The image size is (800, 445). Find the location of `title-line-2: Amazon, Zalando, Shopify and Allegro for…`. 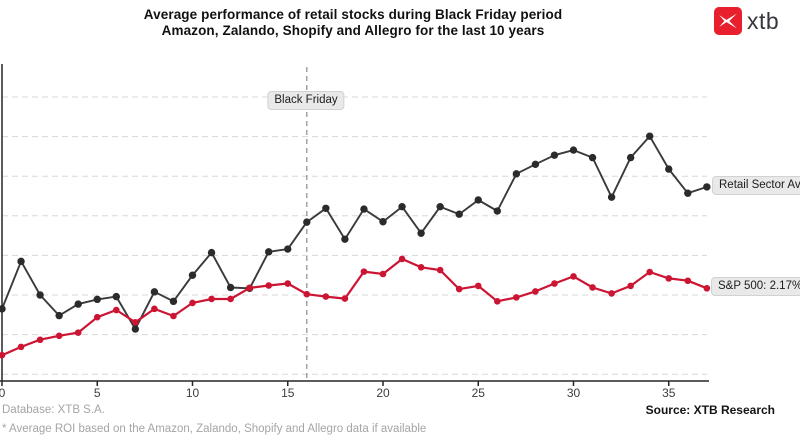

title-line-2: Amazon, Zalando, Shopify and Allegro for… is located at coordinates (353, 30).